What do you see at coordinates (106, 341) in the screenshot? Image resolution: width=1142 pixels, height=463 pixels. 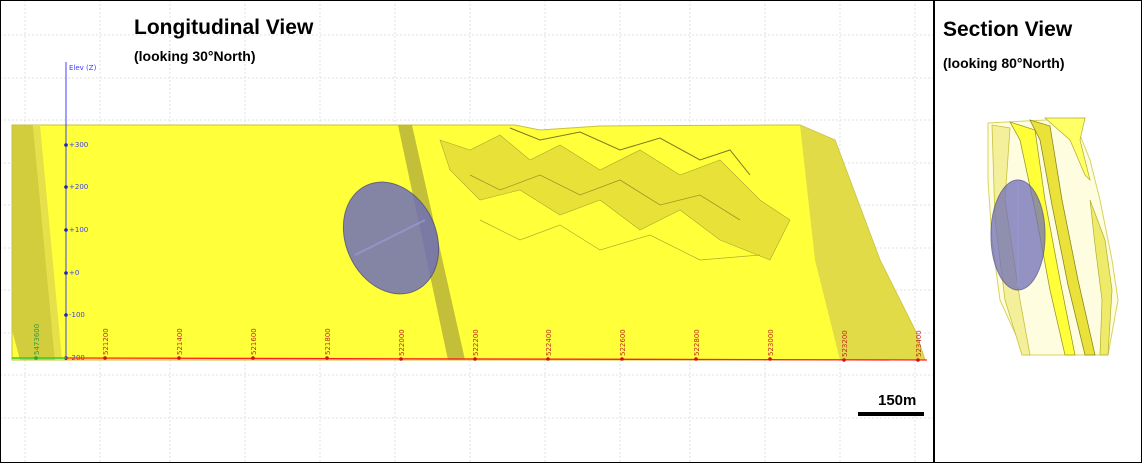 I see `easting-tick-label: 521200` at bounding box center [106, 341].